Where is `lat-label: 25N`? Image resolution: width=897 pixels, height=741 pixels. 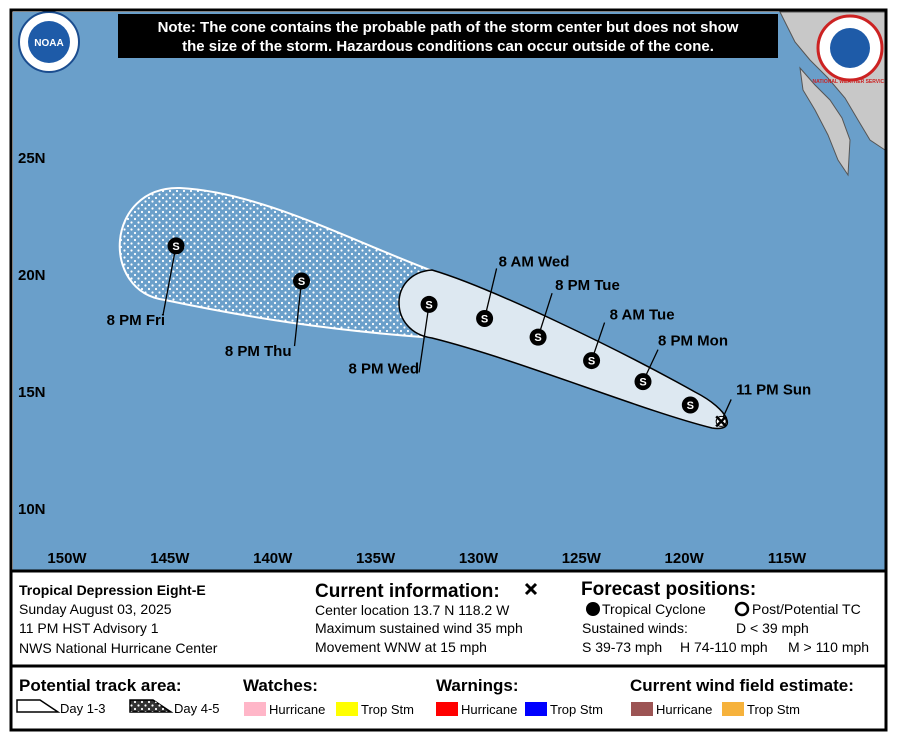
lat-label: 25N is located at coordinates (32, 158).